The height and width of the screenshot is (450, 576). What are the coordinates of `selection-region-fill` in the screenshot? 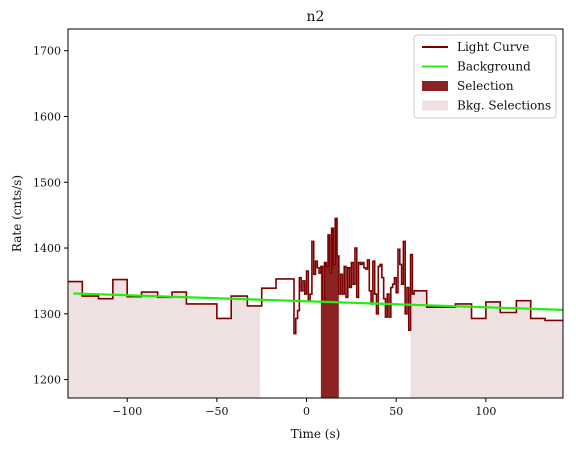 It's located at (329, 308).